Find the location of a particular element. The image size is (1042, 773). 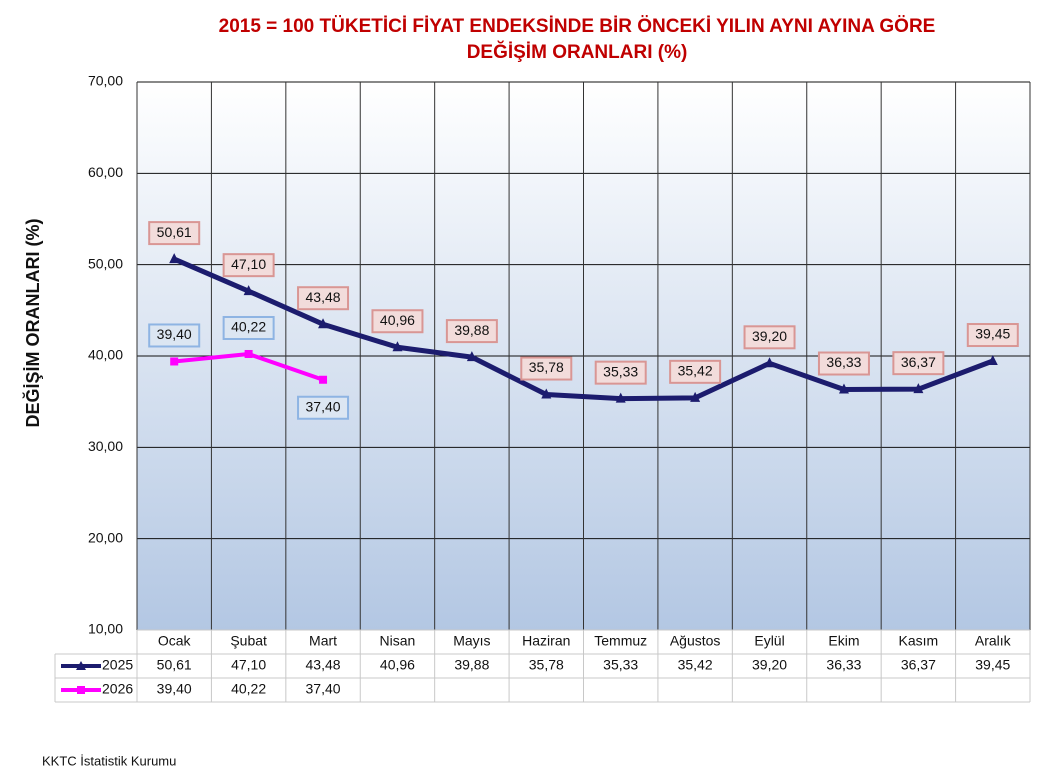

legend-label: 2026 is located at coordinates (117, 689).